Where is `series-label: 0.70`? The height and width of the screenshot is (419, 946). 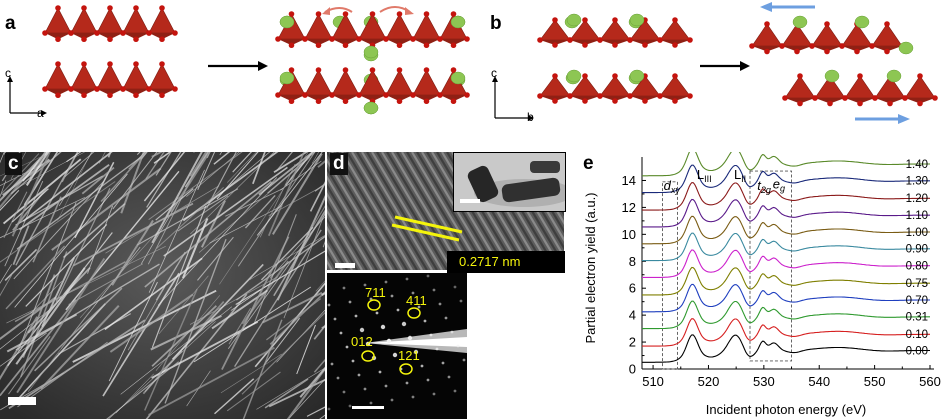 series-label: 0.70 is located at coordinates (917, 301).